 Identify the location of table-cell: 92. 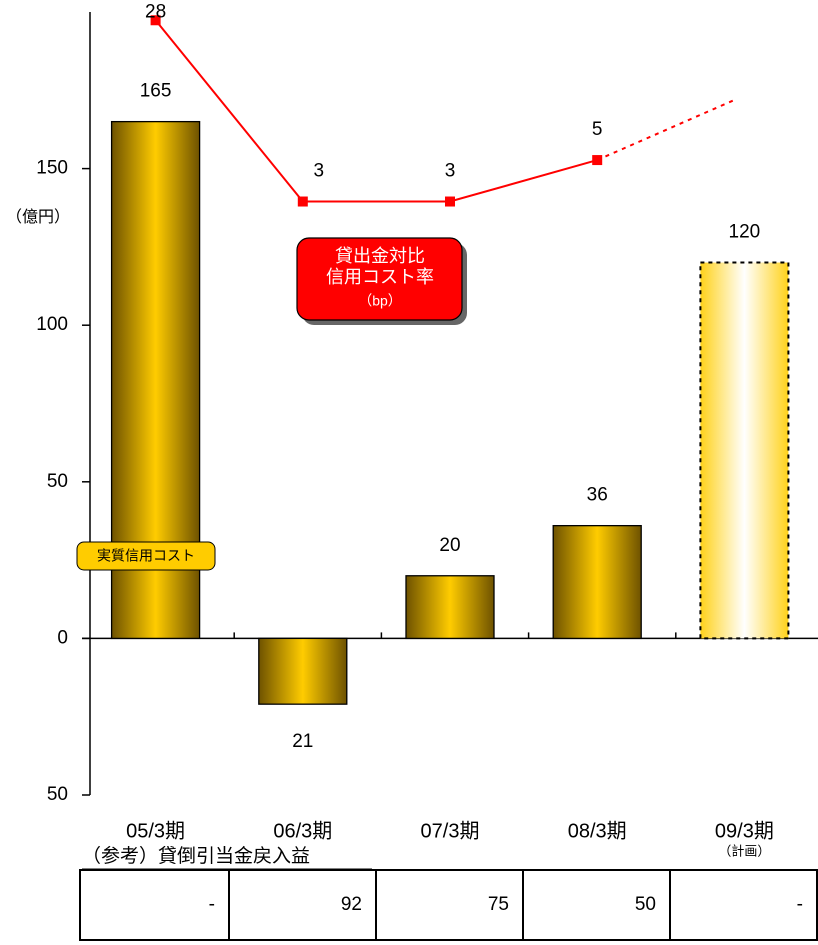
(351, 904).